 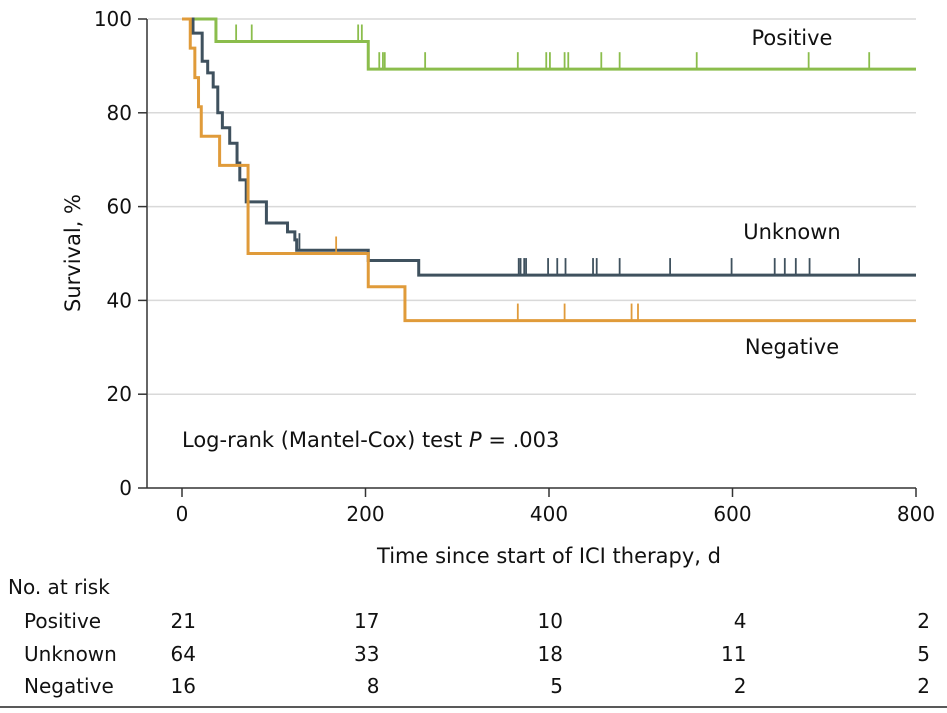 I want to click on y-tick-label-80: 80, so click(x=119, y=113).